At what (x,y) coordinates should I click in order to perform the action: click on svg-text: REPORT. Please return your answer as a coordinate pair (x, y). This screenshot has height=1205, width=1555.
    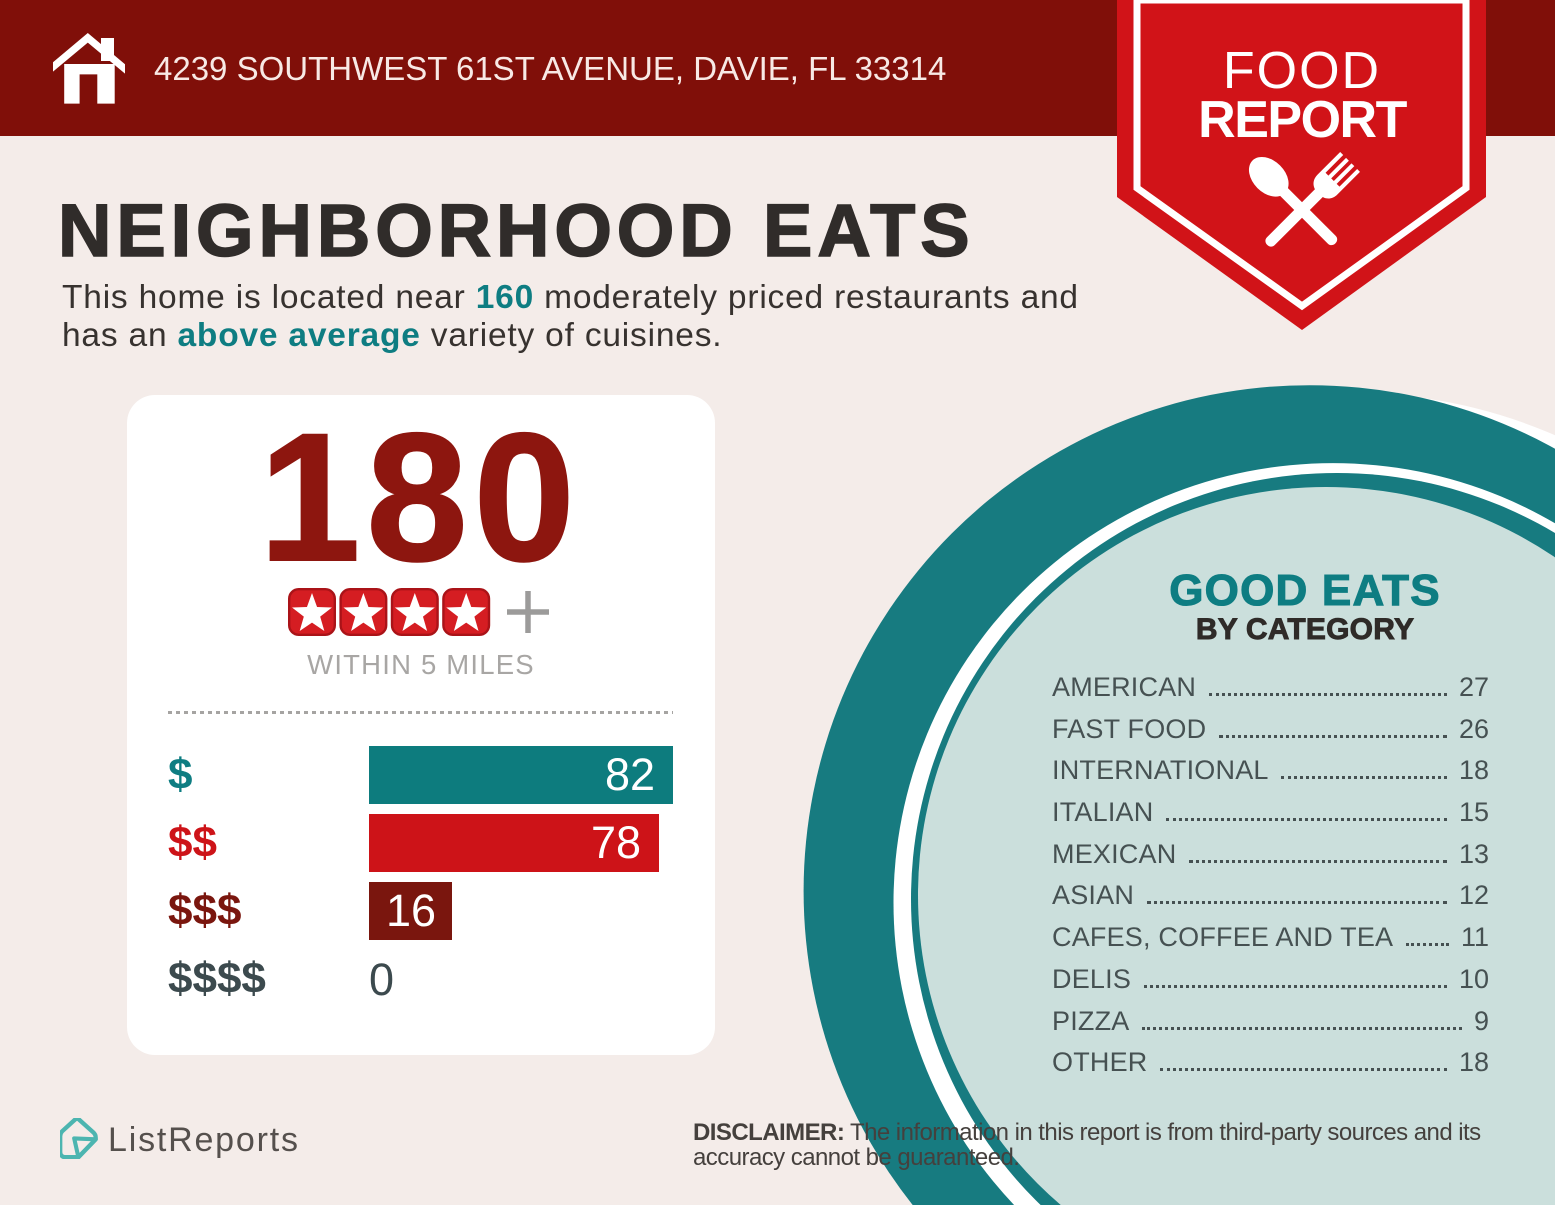
    Looking at the image, I should click on (1302, 120).